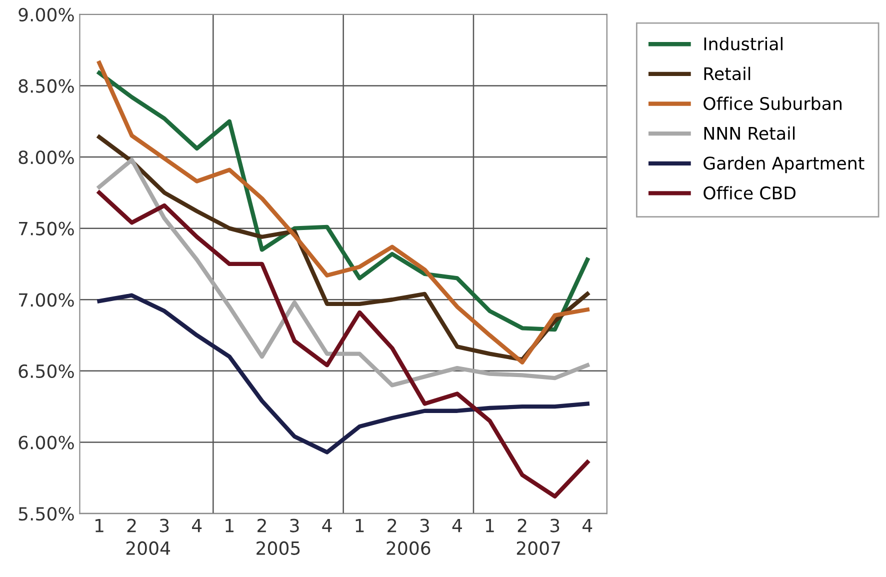 This screenshot has height=577, width=886. What do you see at coordinates (148, 548) in the screenshot?
I see `text: 2004` at bounding box center [148, 548].